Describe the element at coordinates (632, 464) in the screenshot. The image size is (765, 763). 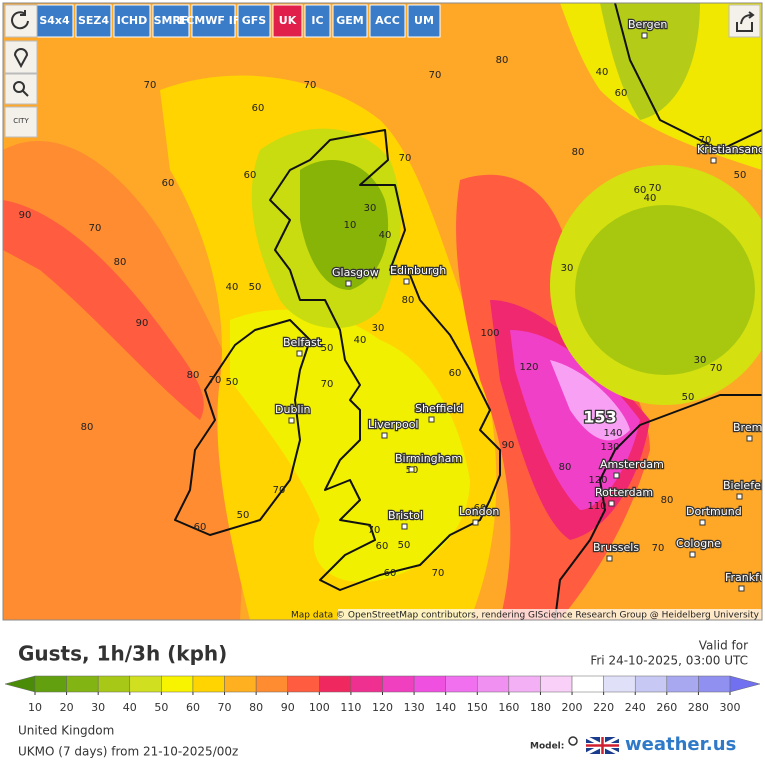
I see `city-label: Amsterdam` at that location.